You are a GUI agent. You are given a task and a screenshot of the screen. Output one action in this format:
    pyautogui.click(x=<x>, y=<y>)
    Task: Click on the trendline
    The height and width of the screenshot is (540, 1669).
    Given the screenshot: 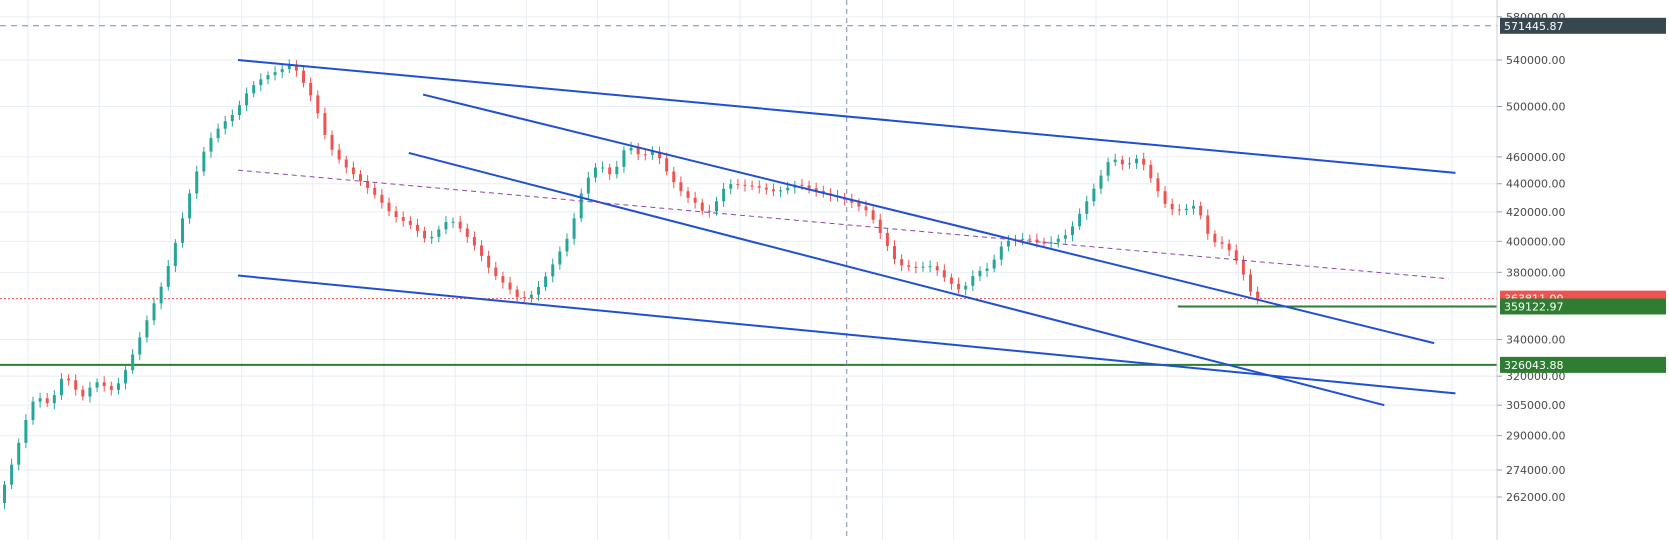 What is the action you would take?
    pyautogui.click(x=843, y=224)
    